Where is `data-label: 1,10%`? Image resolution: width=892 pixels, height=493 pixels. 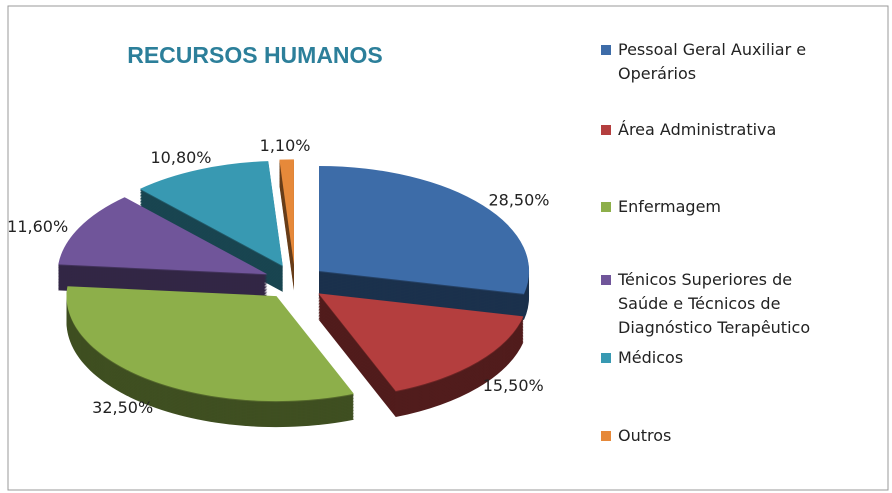
data-label: 1,10% is located at coordinates (285, 145).